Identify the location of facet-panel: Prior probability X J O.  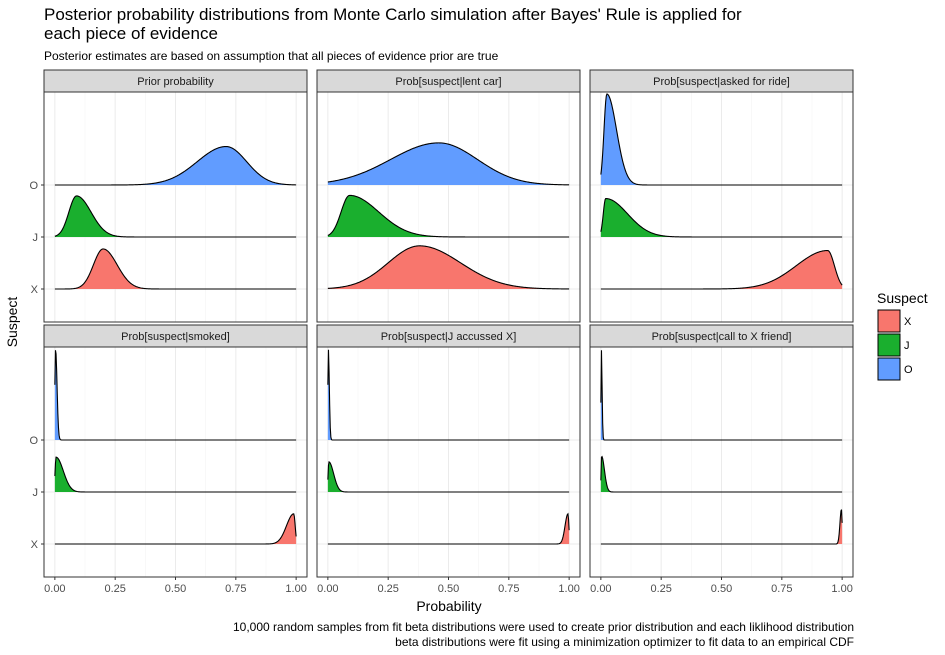
(168, 196).